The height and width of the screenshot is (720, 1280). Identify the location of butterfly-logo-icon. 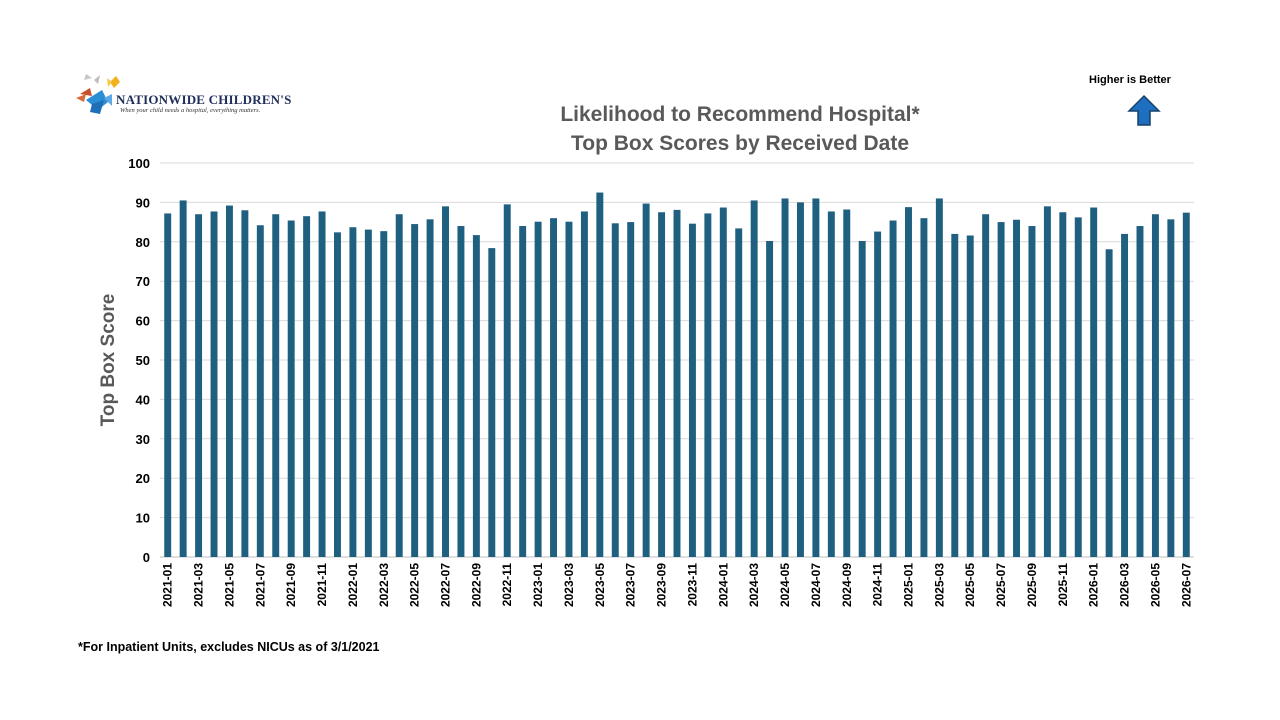
(98, 94).